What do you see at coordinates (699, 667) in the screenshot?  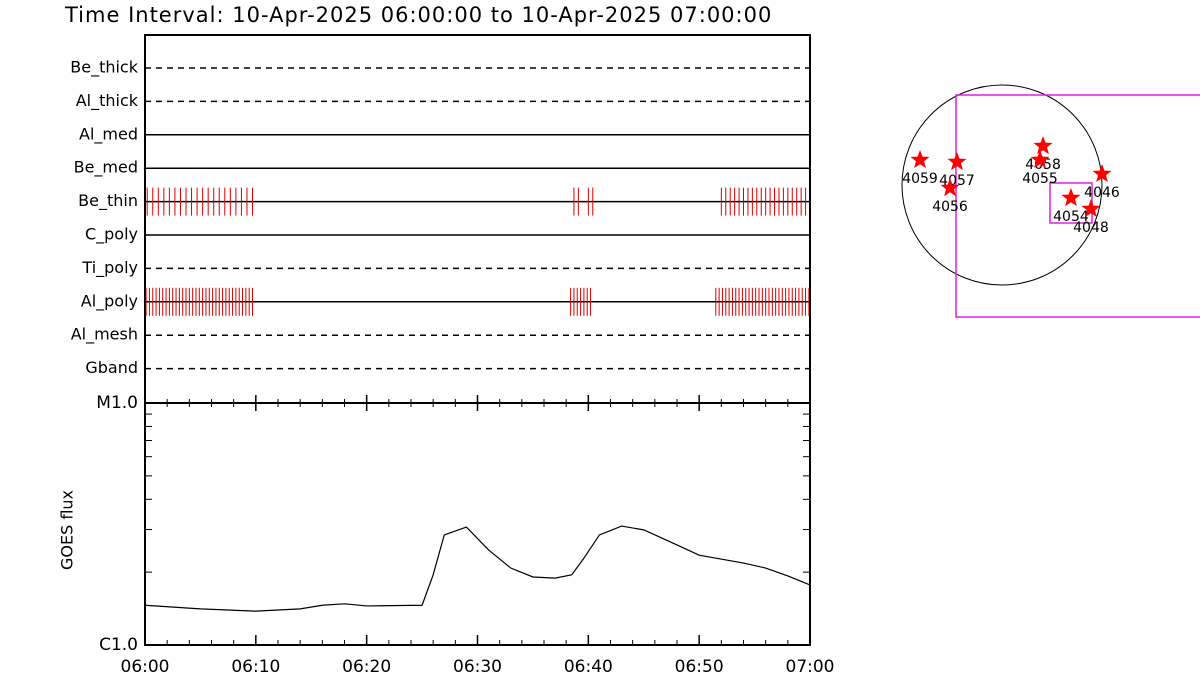 I see `x-tick-label: 06:50` at bounding box center [699, 667].